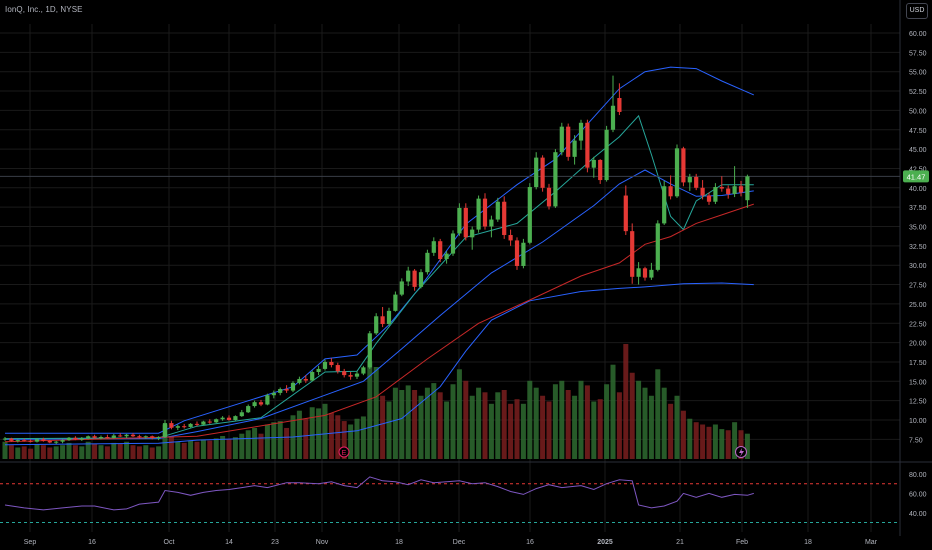 This screenshot has height=550, width=932. I want to click on flash-icon, so click(741, 452).